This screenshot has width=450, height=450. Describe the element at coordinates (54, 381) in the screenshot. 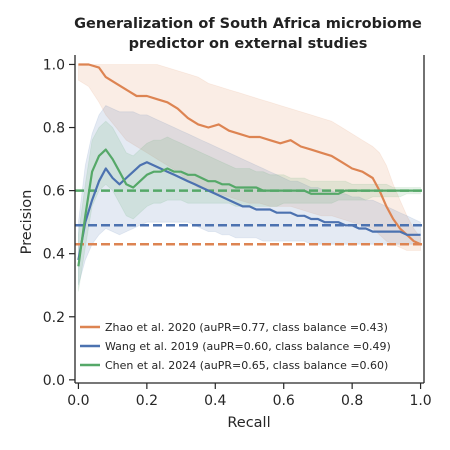

I see `y-tick-label-0: 0.0` at that location.